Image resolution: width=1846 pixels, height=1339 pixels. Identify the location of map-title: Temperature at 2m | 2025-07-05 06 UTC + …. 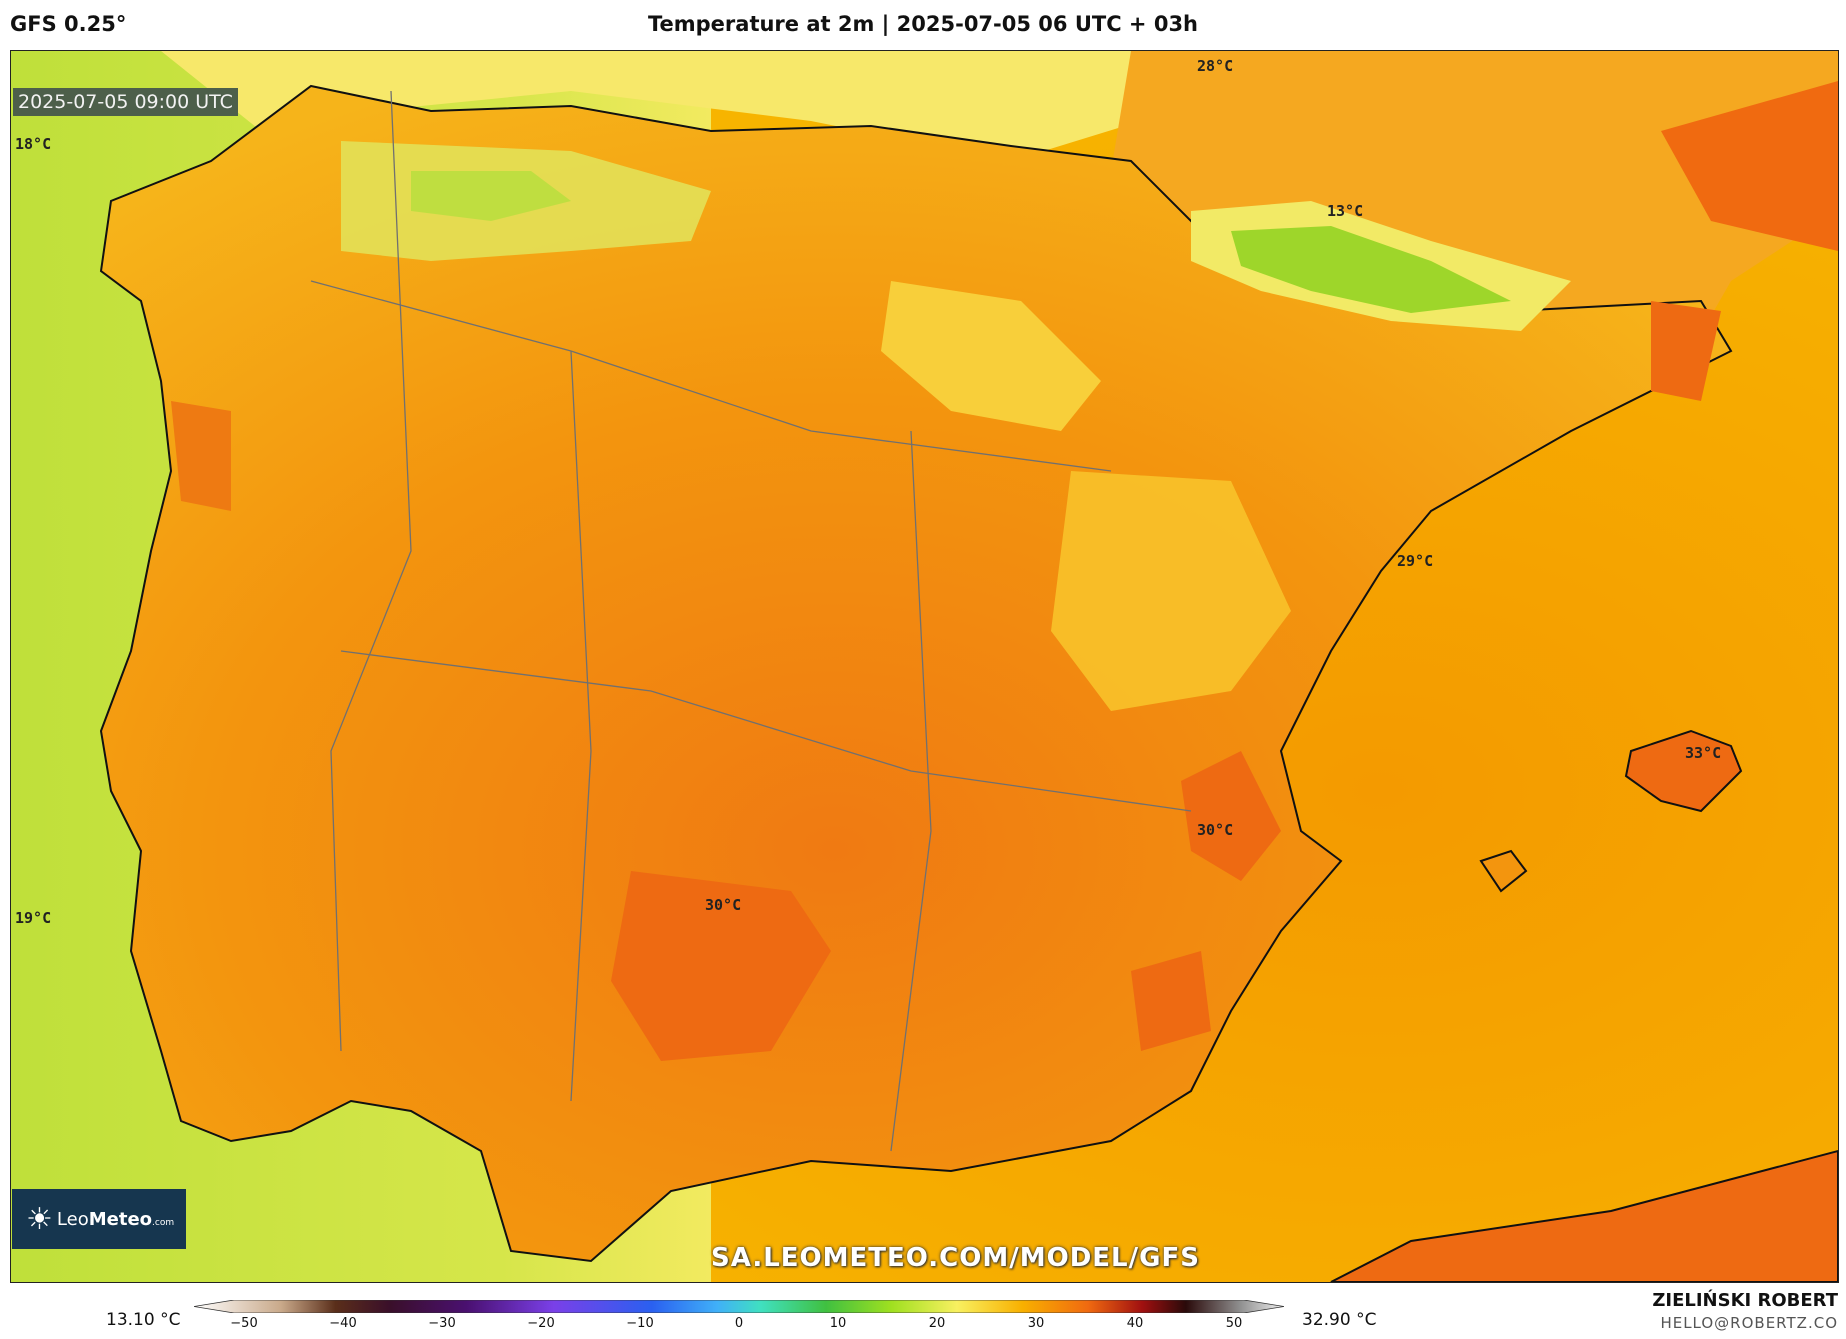
(923, 24).